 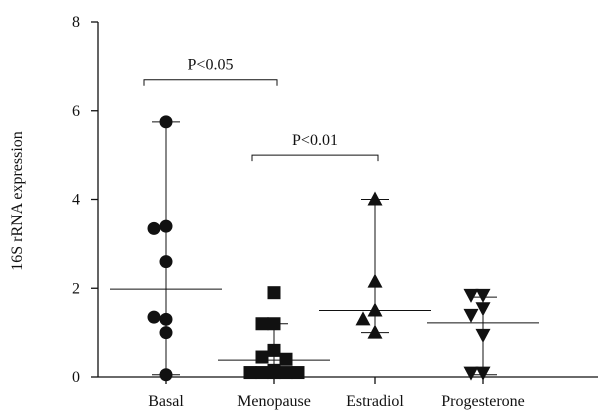 I want to click on significance-label: P<0.01, so click(x=315, y=140).